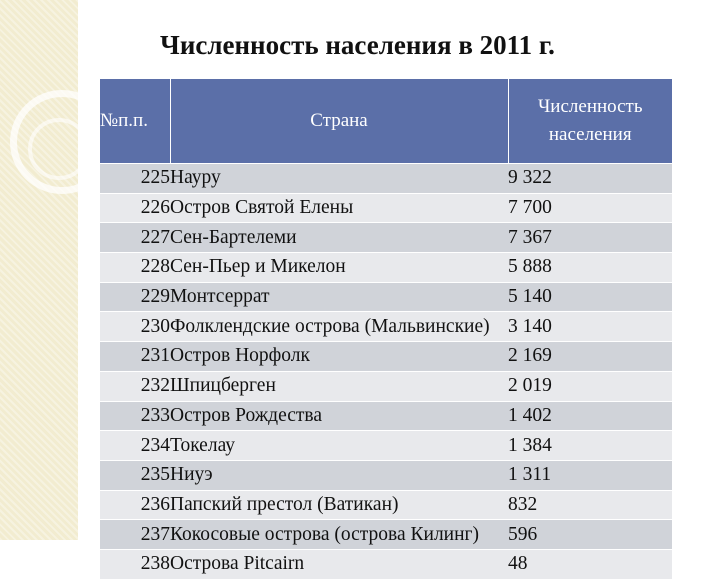 The width and height of the screenshot is (720, 579). I want to click on table-row: 226 Остров Святой Елены 7 700, so click(386, 207).